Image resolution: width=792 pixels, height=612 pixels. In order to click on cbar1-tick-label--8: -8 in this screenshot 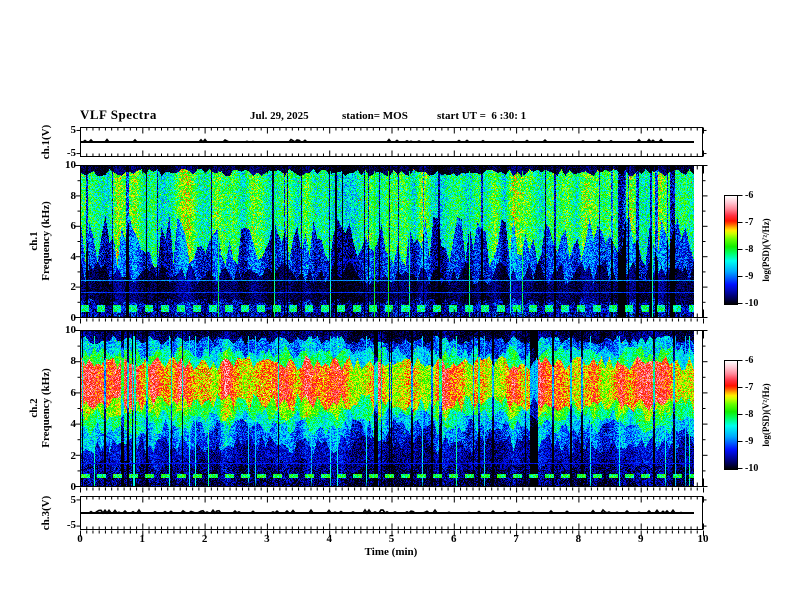, I will do `click(749, 249)`.